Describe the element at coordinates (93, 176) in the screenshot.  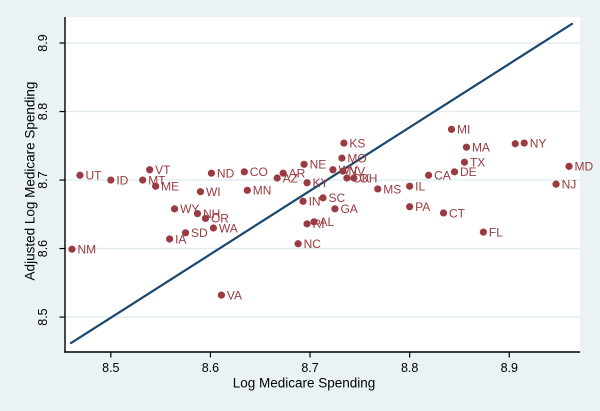
I see `data-point-label: UT` at that location.